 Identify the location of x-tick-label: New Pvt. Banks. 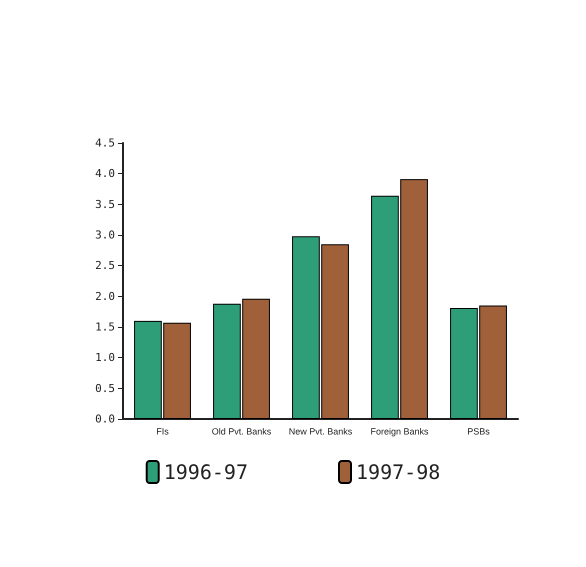
(320, 431).